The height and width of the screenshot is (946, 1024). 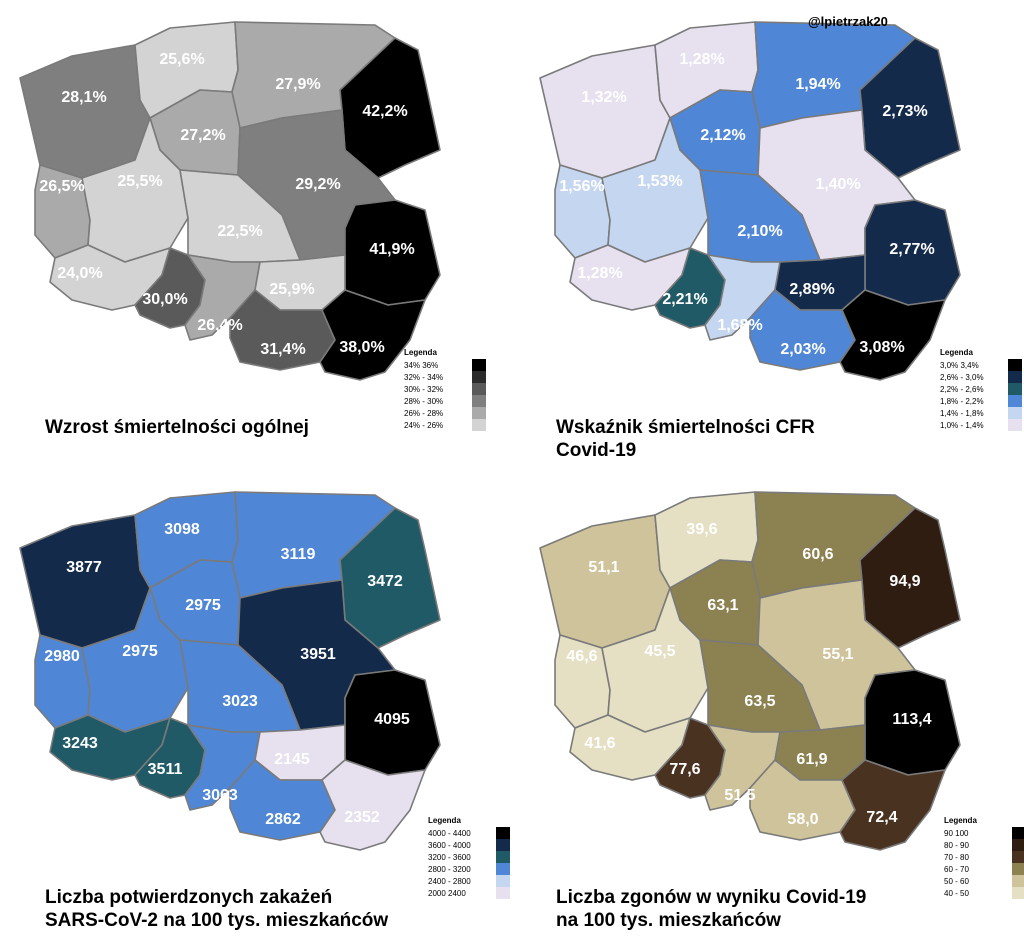 I want to click on legend-row: 30% - 32%, so click(x=445, y=389).